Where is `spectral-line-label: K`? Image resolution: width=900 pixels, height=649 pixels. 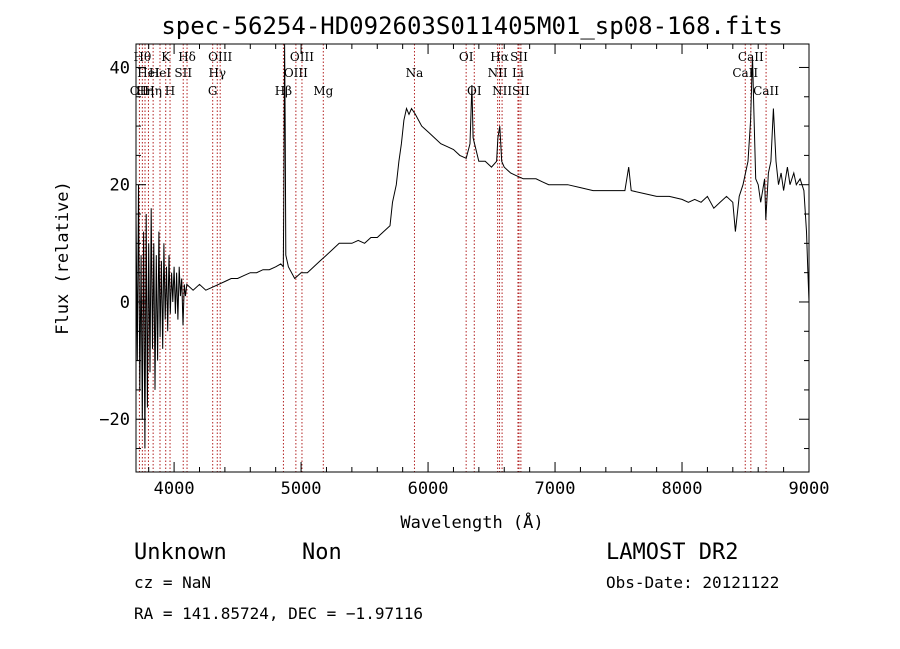
spectral-line-label: K is located at coordinates (166, 57).